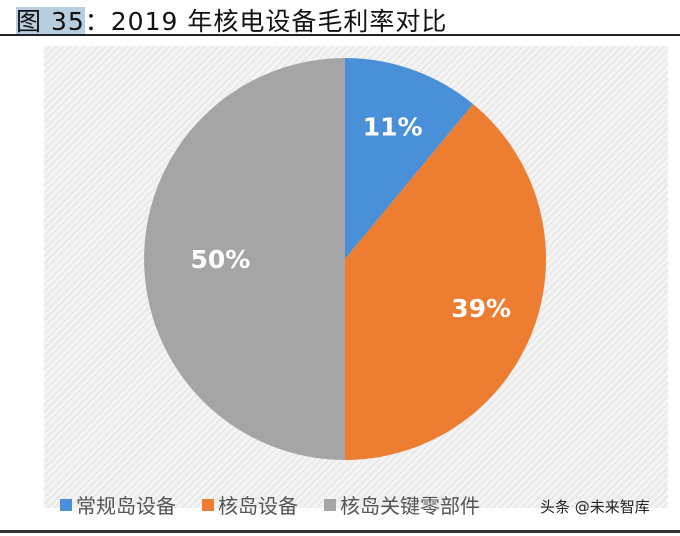 The height and width of the screenshot is (536, 680). What do you see at coordinates (50, 21) in the screenshot?
I see `figure-number: 图 35` at bounding box center [50, 21].